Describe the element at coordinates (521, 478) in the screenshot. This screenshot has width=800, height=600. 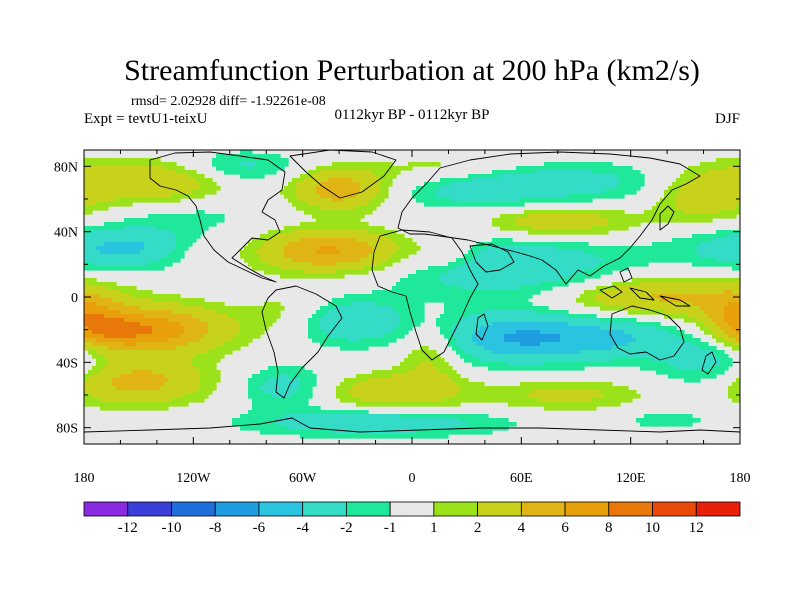
I see `x-tick-label: 60E` at that location.